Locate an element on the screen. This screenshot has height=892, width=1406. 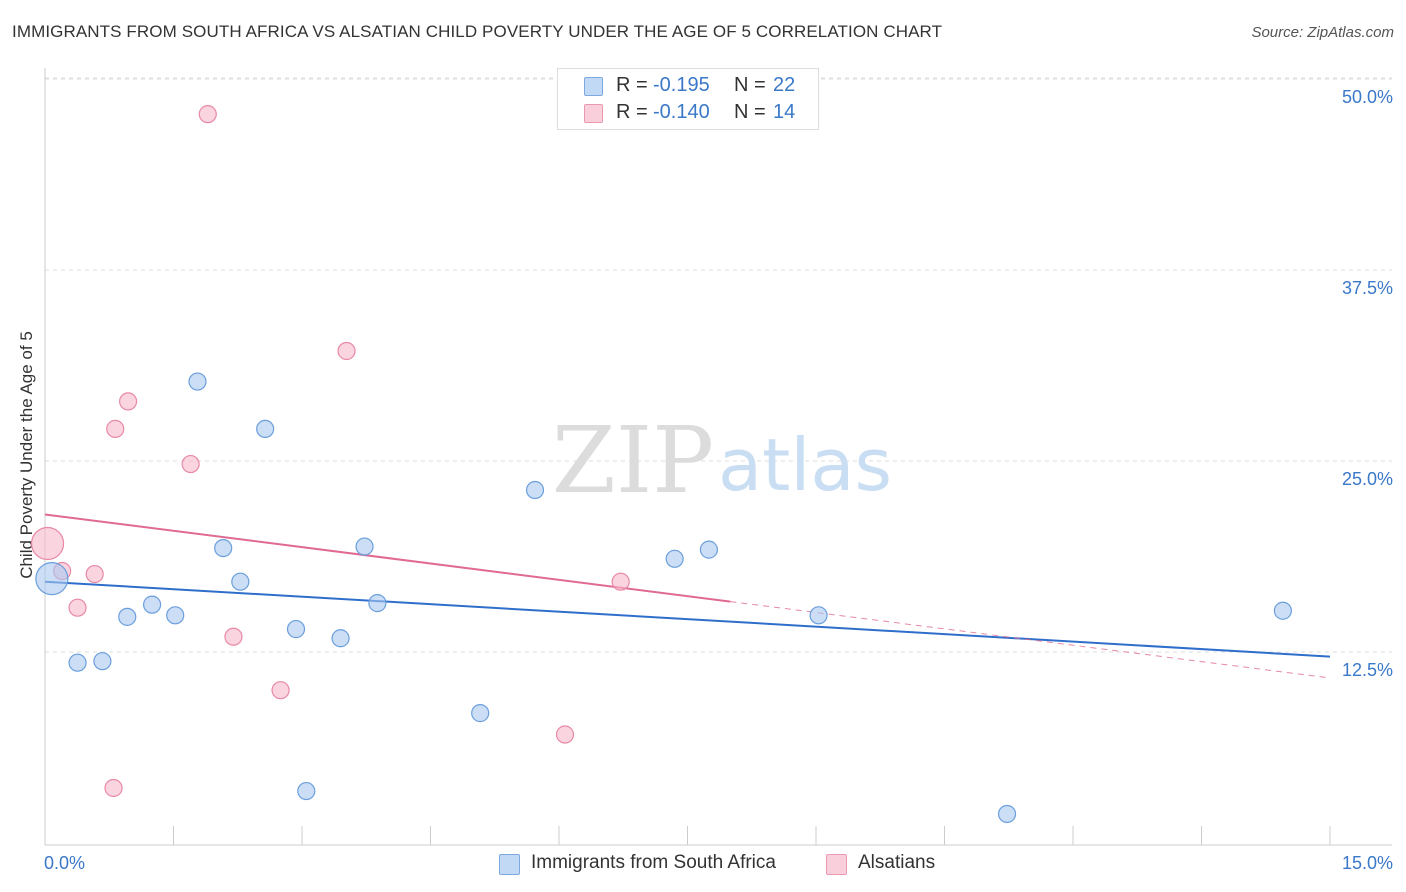
watermark-zip: ZIP is located at coordinates (633, 460).